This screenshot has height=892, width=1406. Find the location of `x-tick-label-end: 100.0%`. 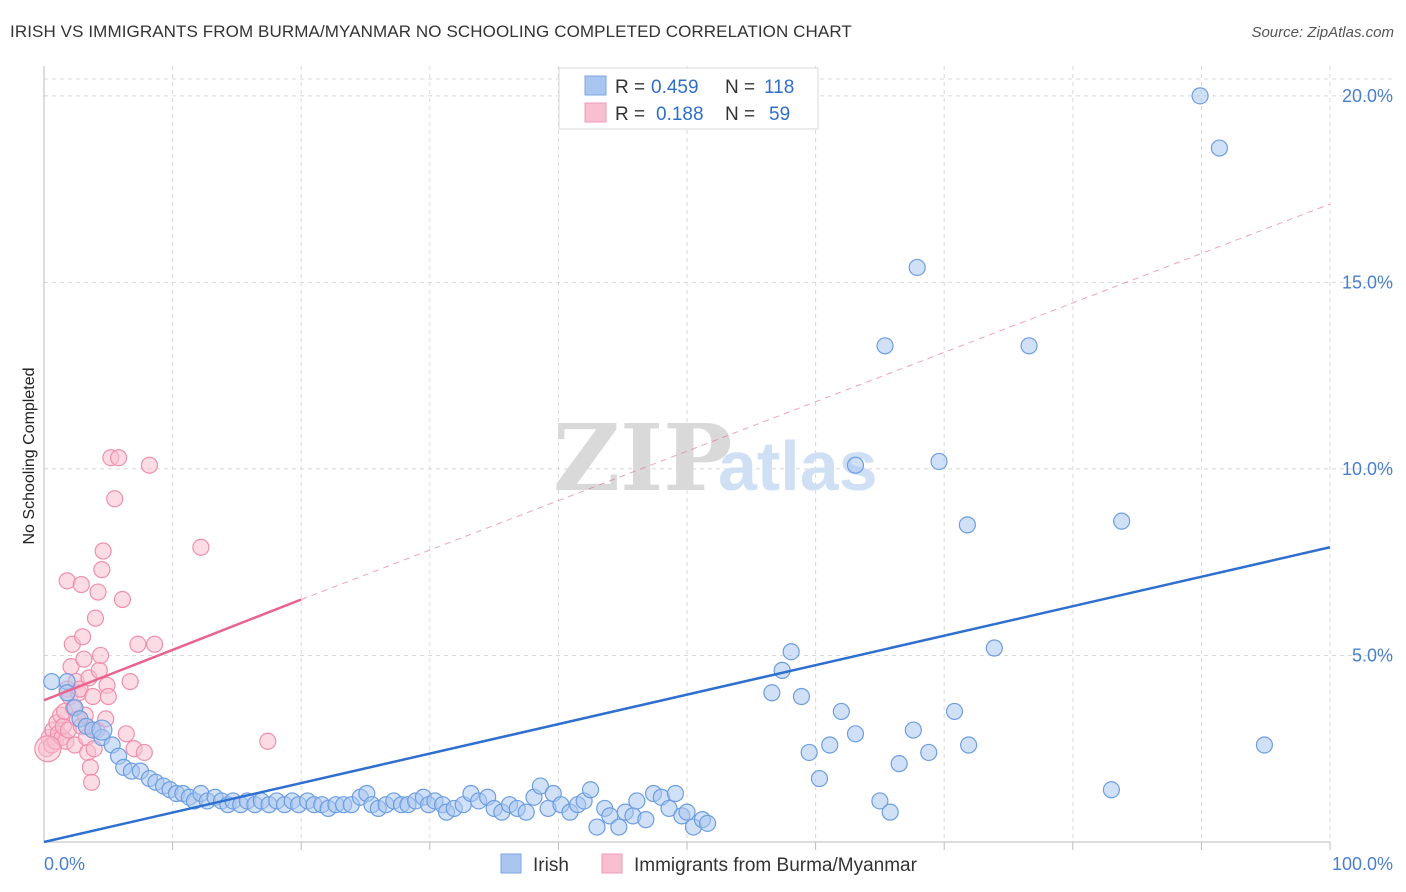

x-tick-label-end: 100.0% is located at coordinates (1362, 864).